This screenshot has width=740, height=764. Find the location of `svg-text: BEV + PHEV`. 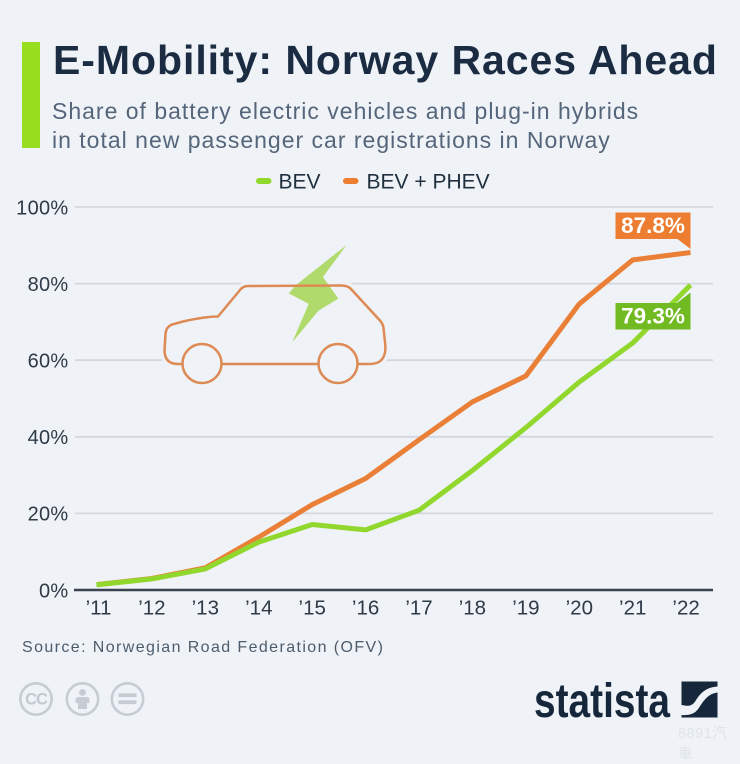

svg-text: BEV + PHEV is located at coordinates (428, 182).